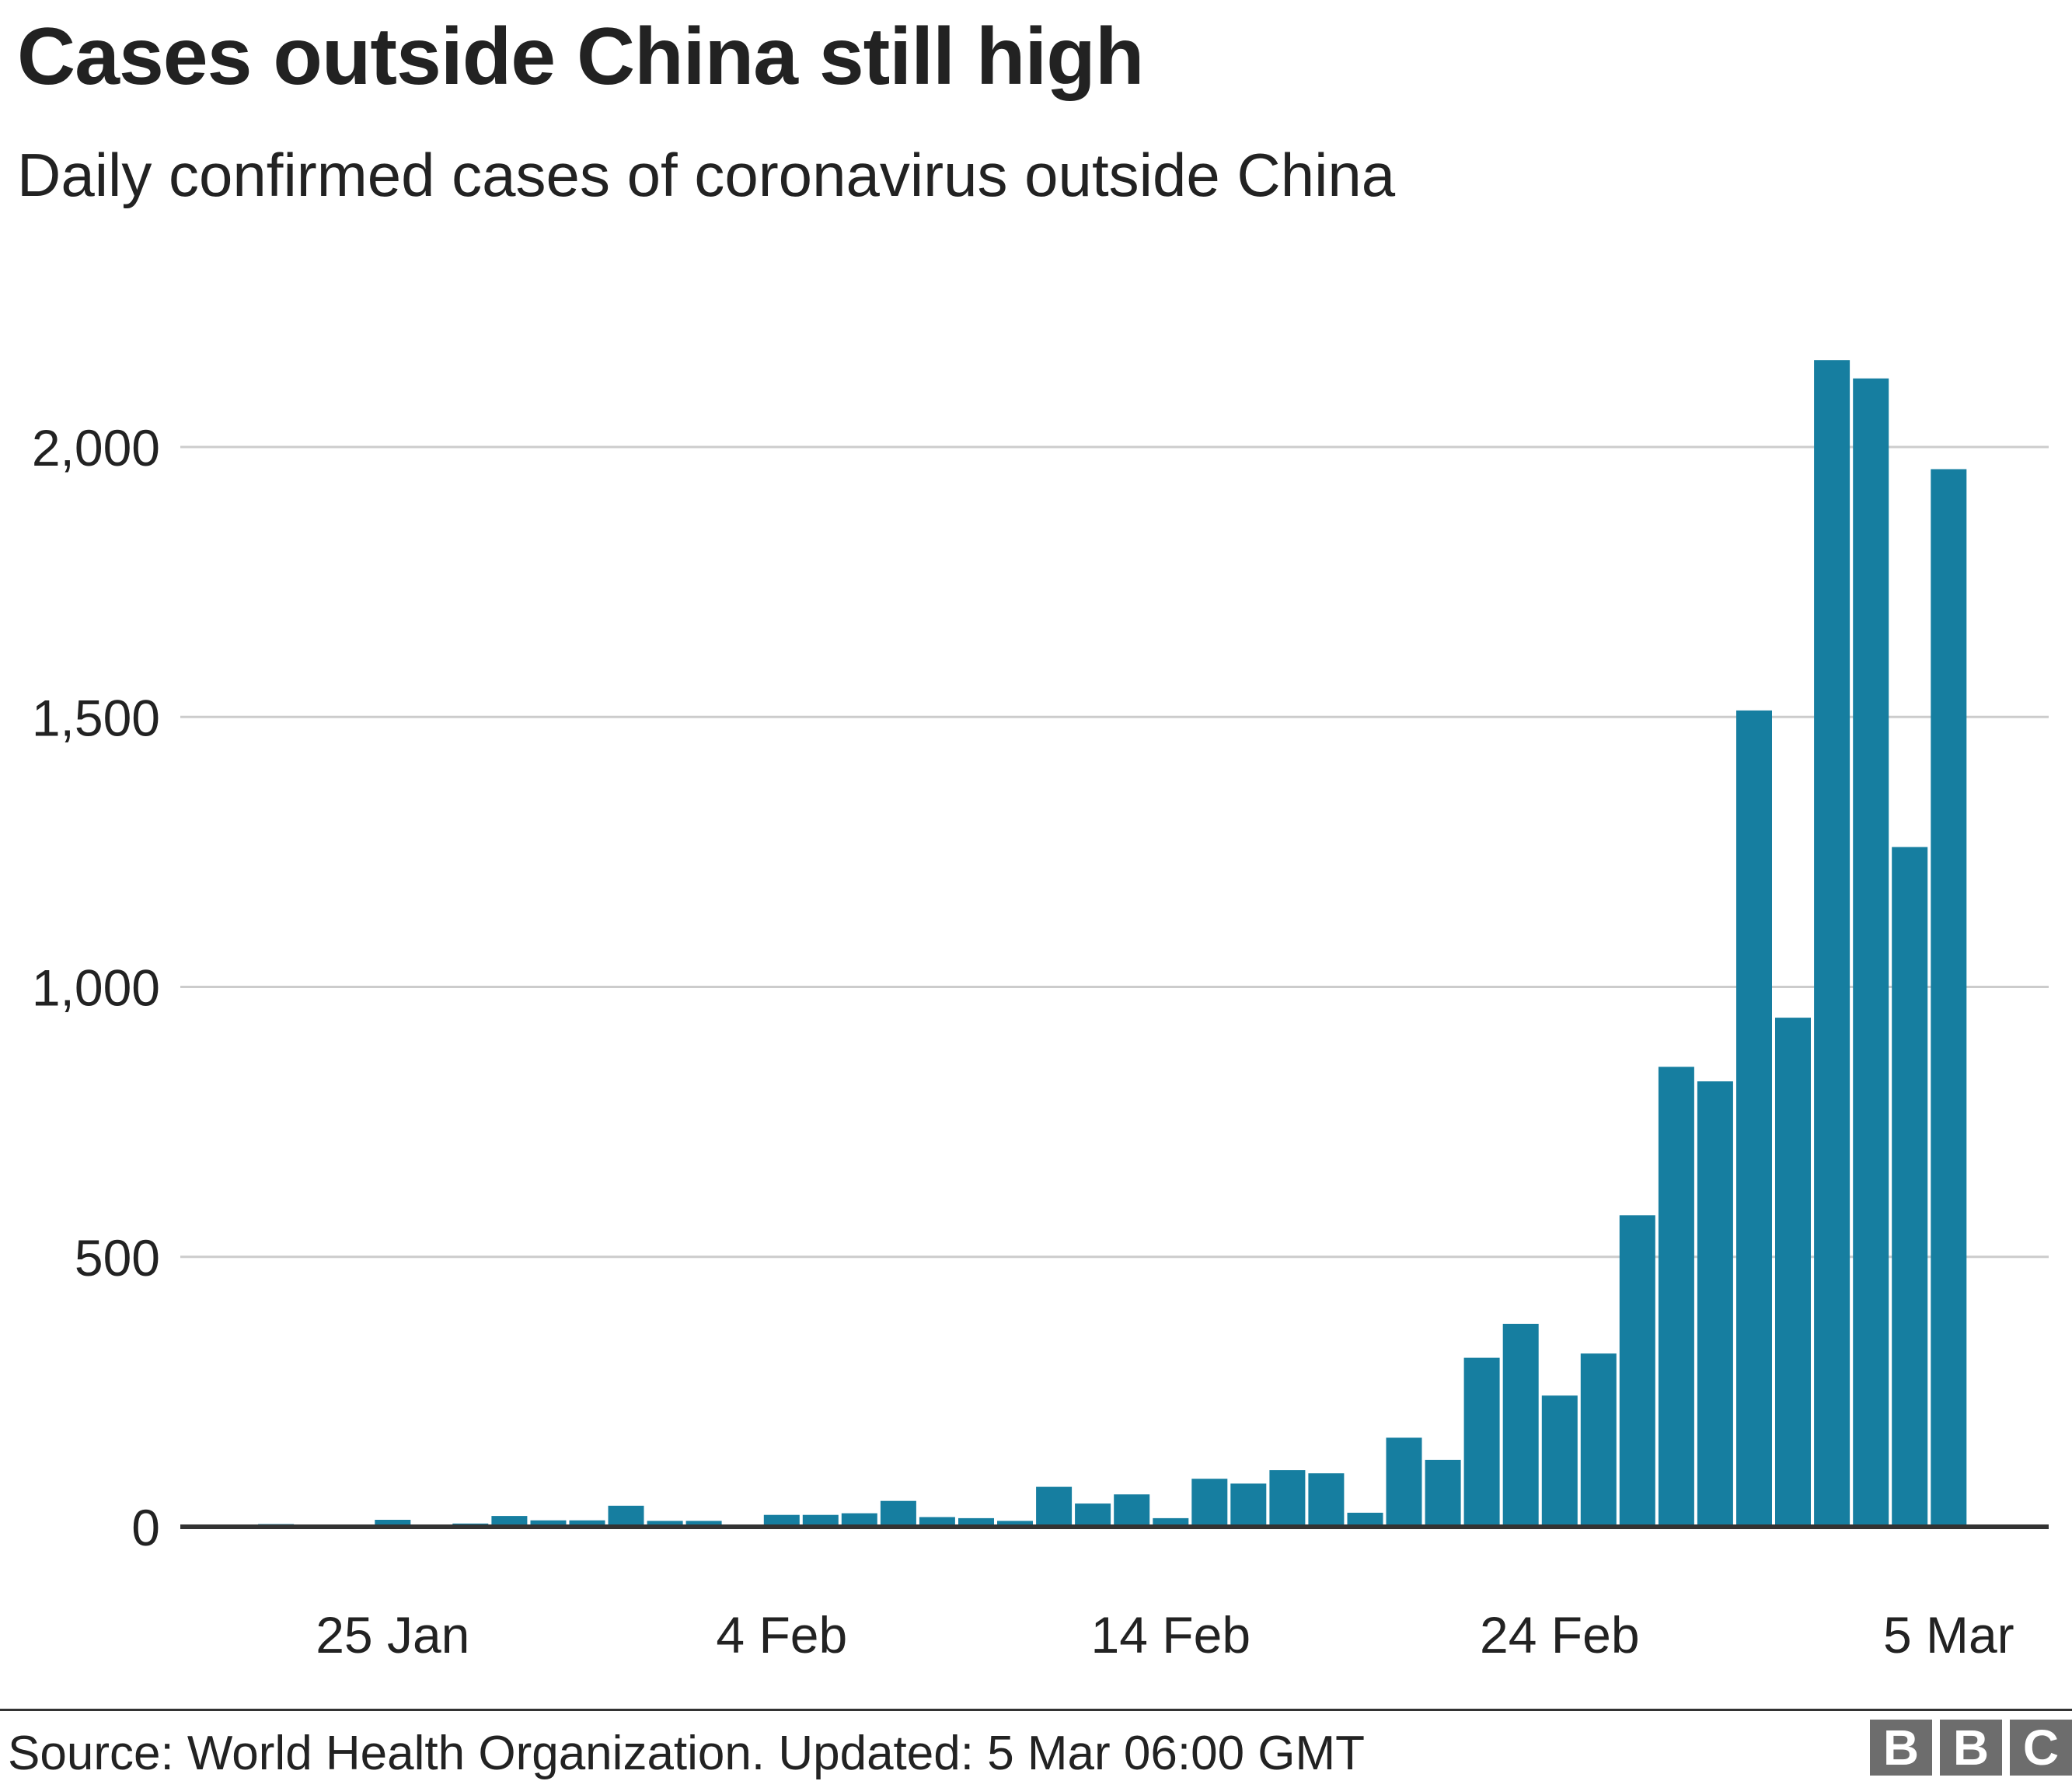  Describe the element at coordinates (781, 1635) in the screenshot. I see `x-tick-label: 4 Feb` at that location.